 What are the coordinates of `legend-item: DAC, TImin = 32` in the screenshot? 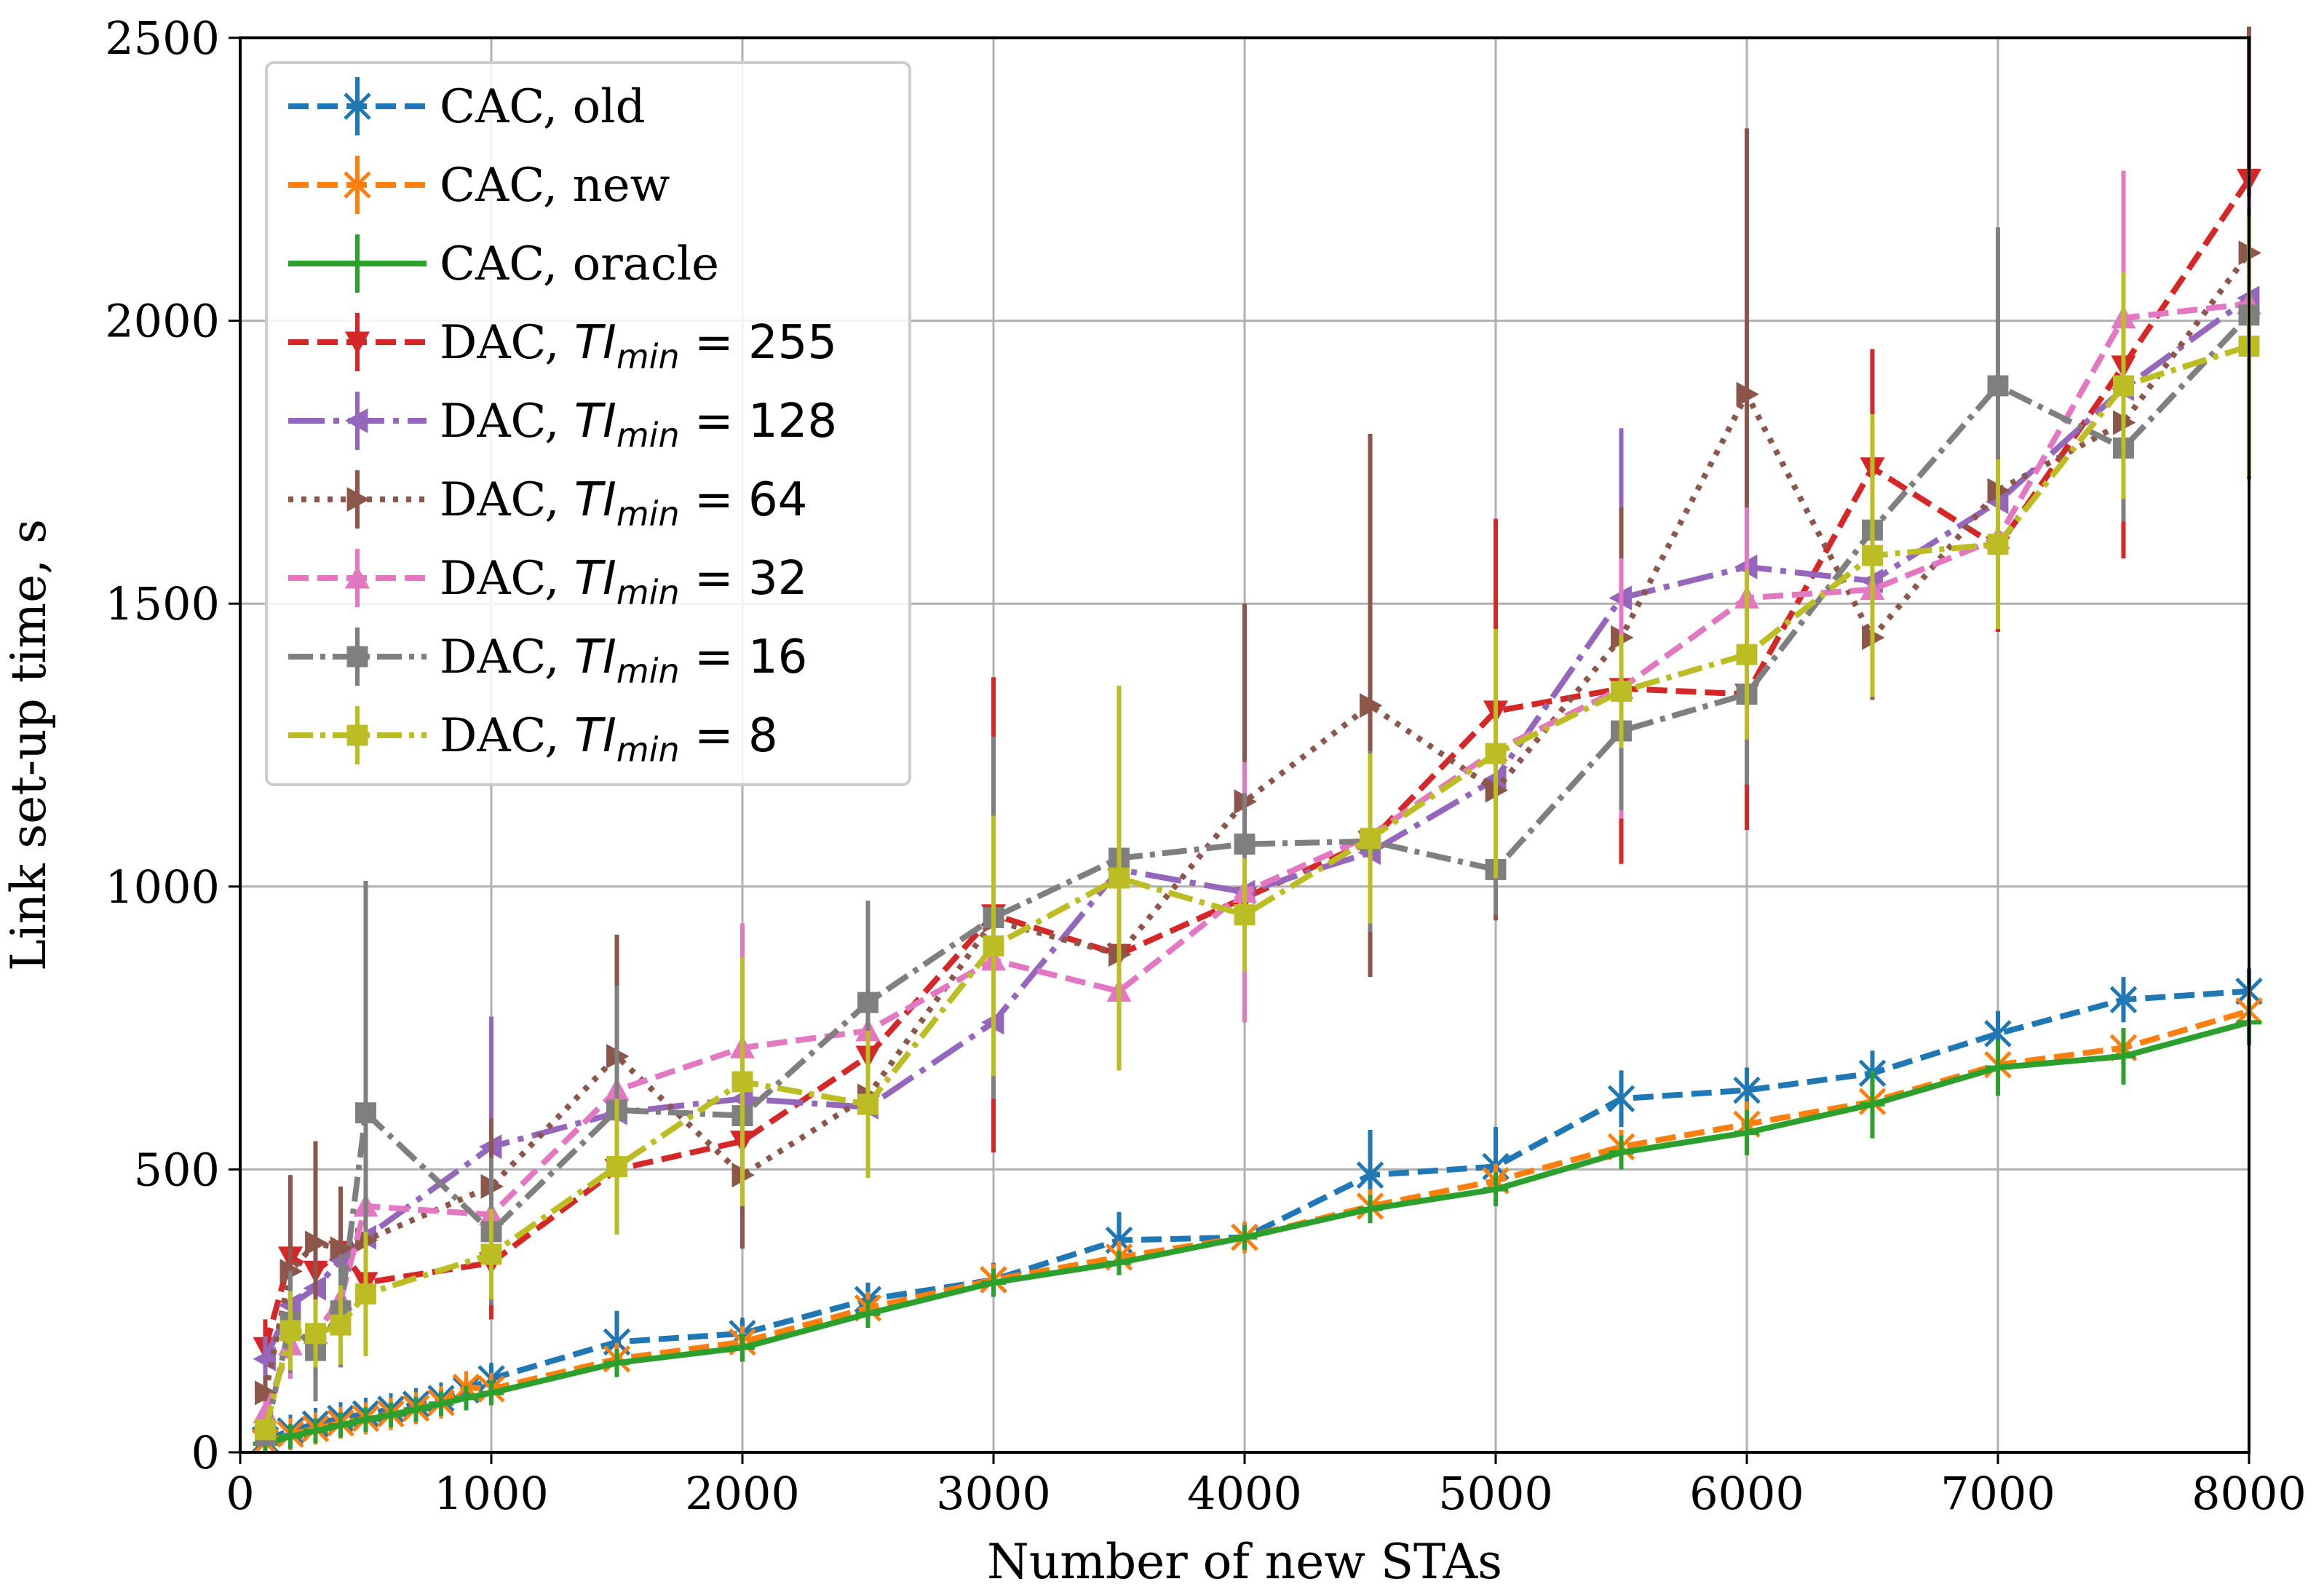 It's located at (547, 580).